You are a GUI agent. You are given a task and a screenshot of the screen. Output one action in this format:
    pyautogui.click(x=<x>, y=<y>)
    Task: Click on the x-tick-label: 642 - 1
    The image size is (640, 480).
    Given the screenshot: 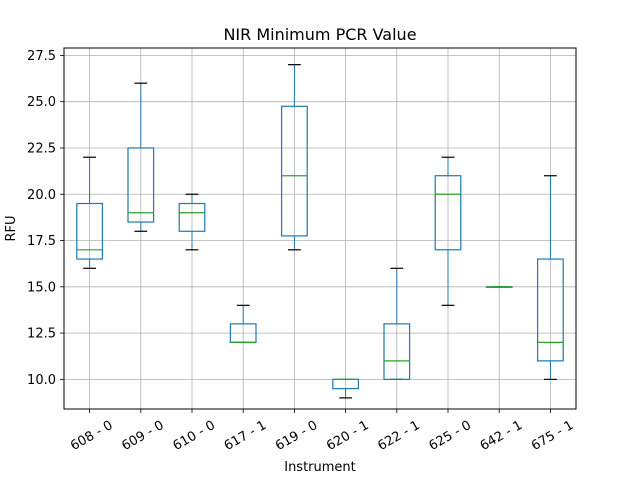 What is the action you would take?
    pyautogui.click(x=501, y=436)
    